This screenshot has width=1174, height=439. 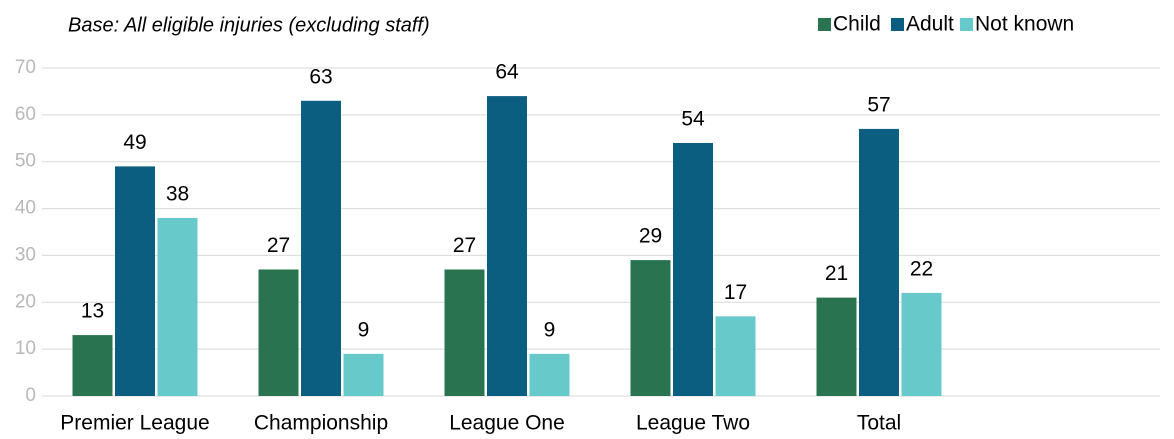 I want to click on data-label: 22, so click(x=921, y=268).